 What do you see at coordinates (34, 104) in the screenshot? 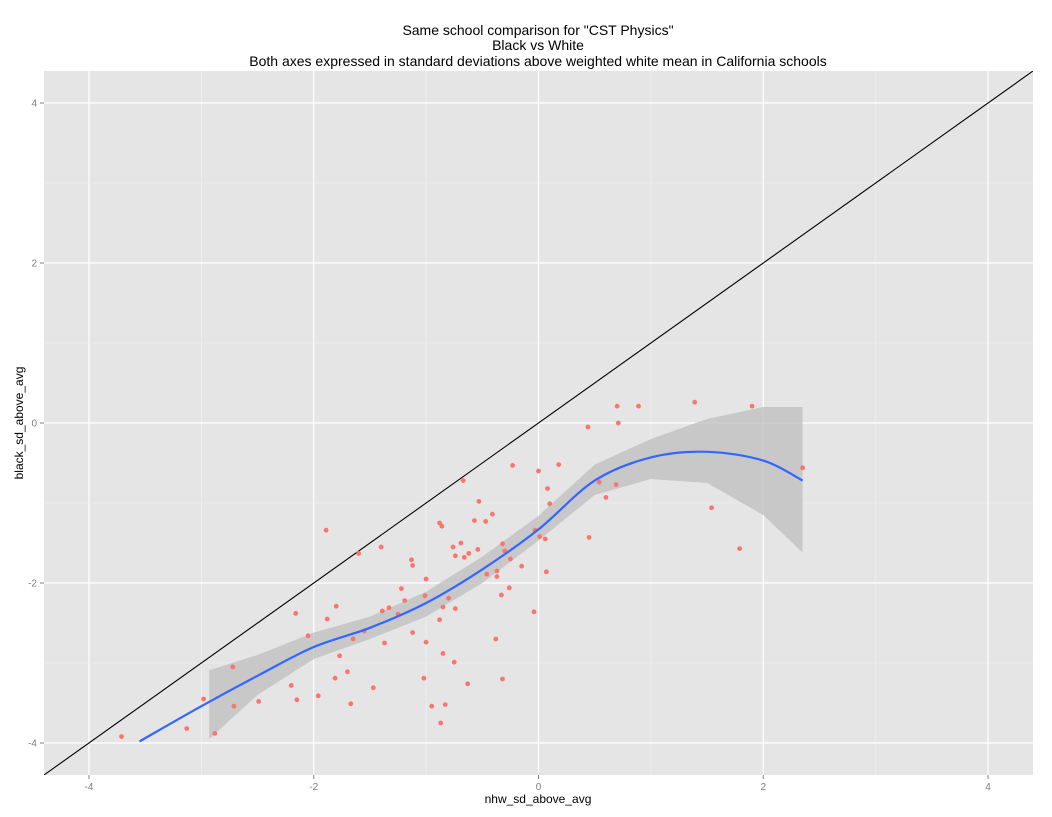
I see `y-tick-label: 4` at bounding box center [34, 104].